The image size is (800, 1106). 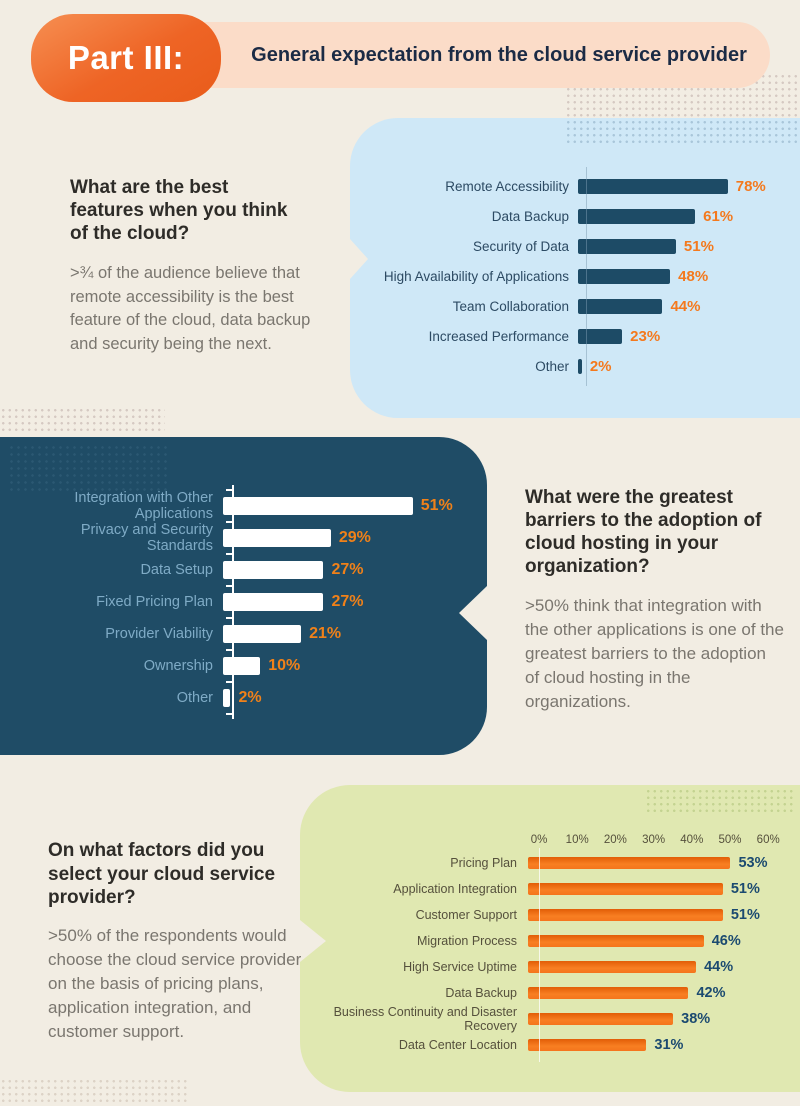 I want to click on category-label: Other, so click(x=552, y=366).